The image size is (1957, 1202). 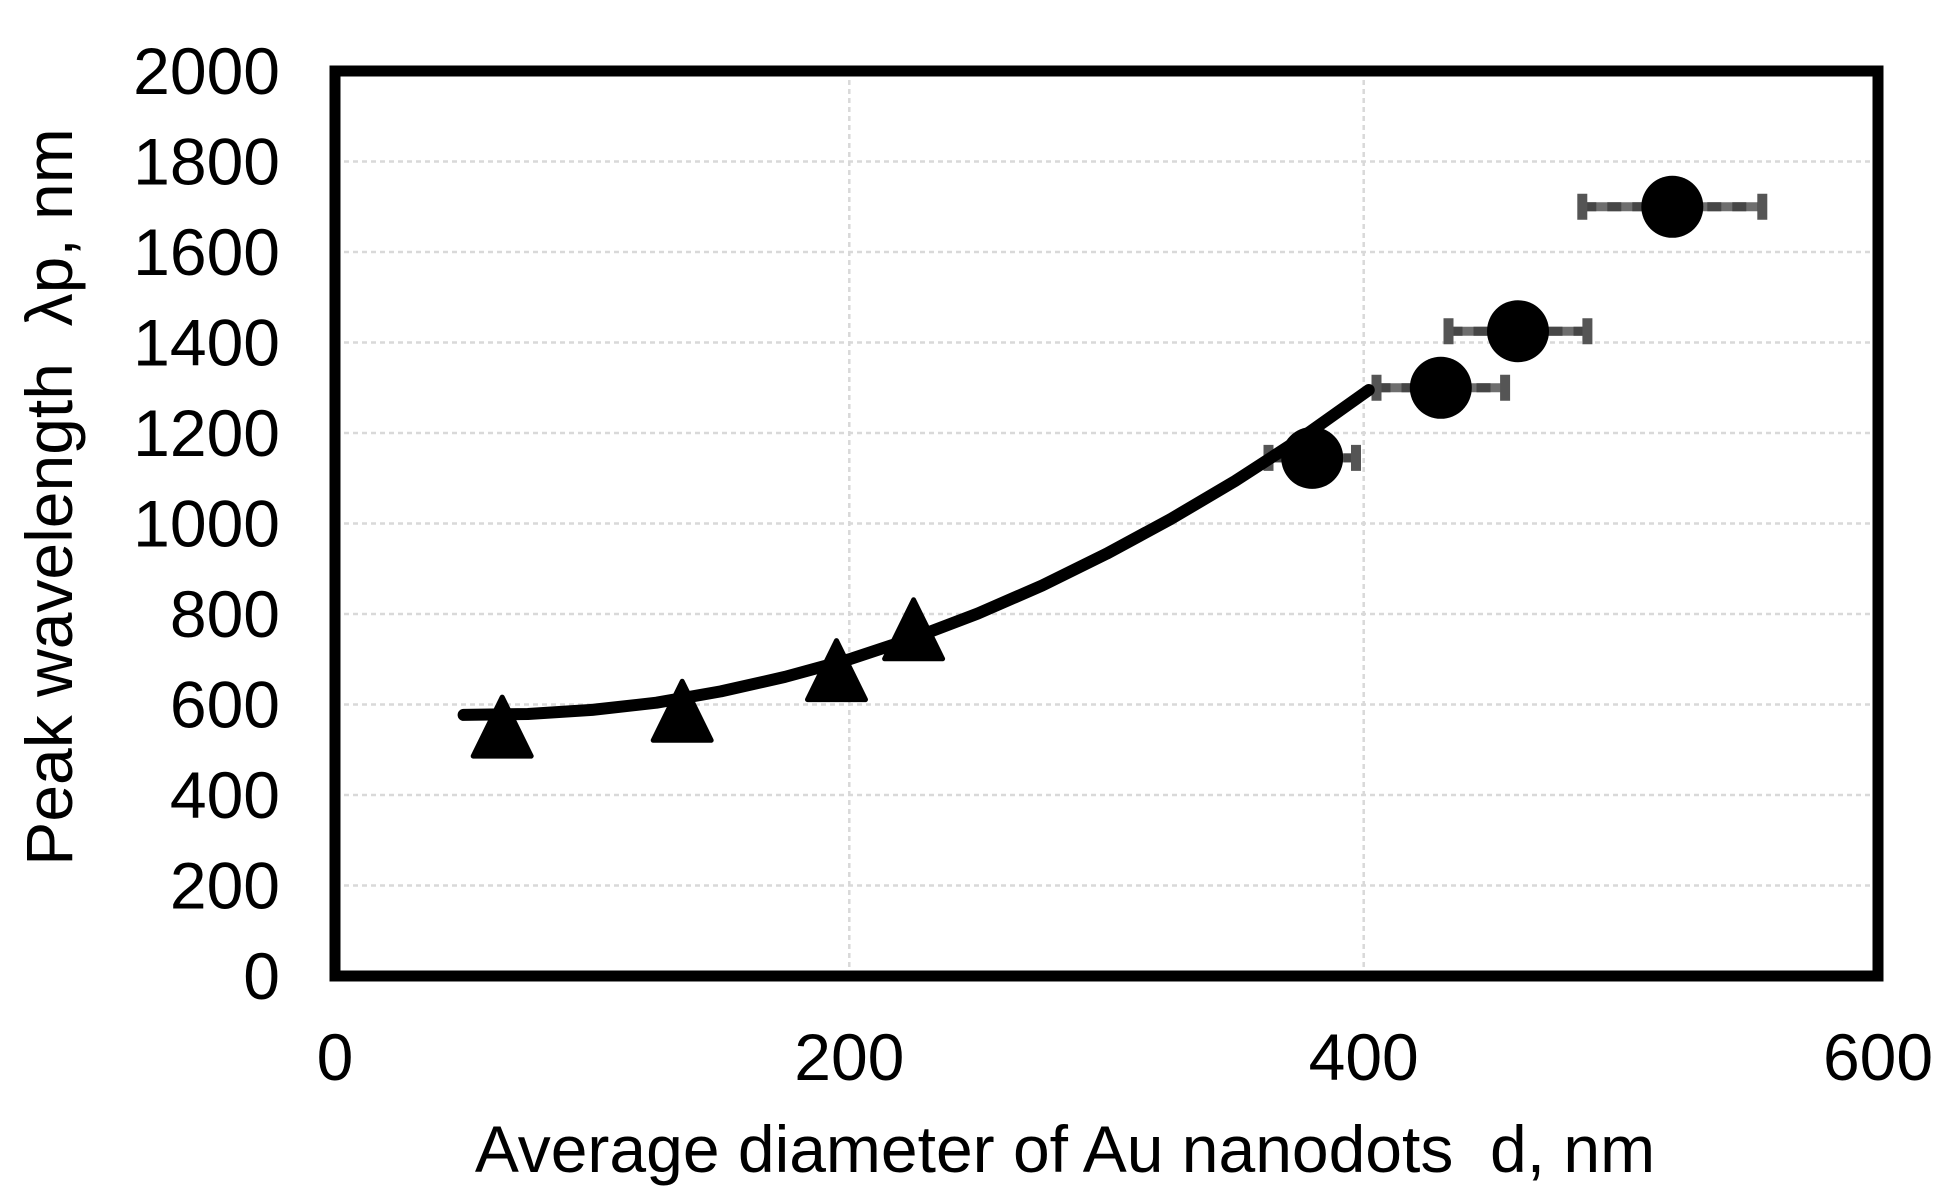 I want to click on y-axis-title: Peak wavelength λp, nm, so click(x=49, y=496).